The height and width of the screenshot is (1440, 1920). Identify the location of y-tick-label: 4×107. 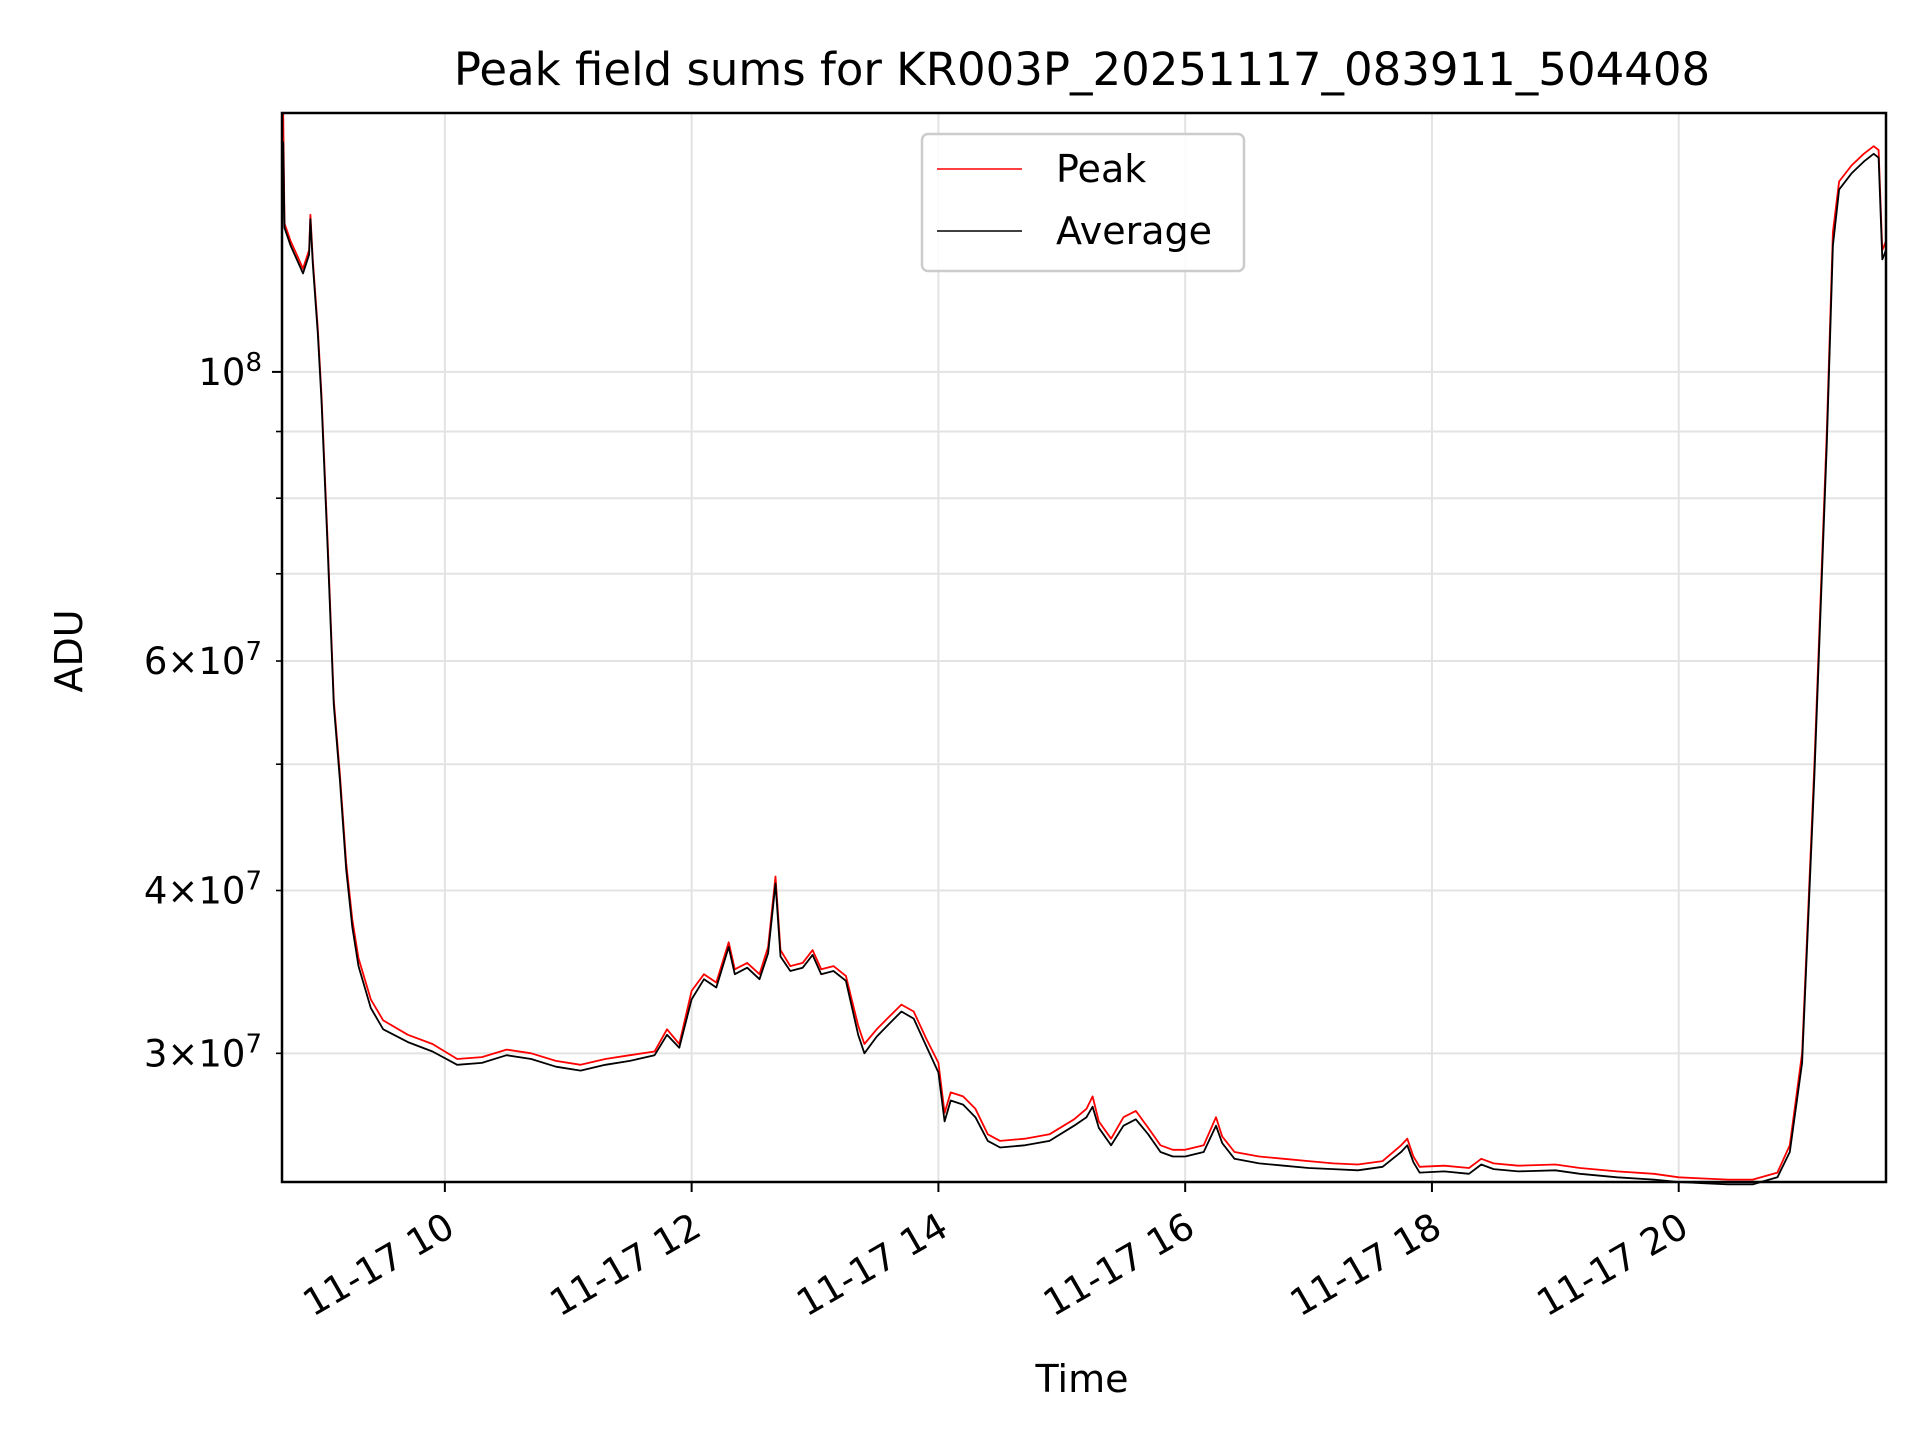
(203, 890).